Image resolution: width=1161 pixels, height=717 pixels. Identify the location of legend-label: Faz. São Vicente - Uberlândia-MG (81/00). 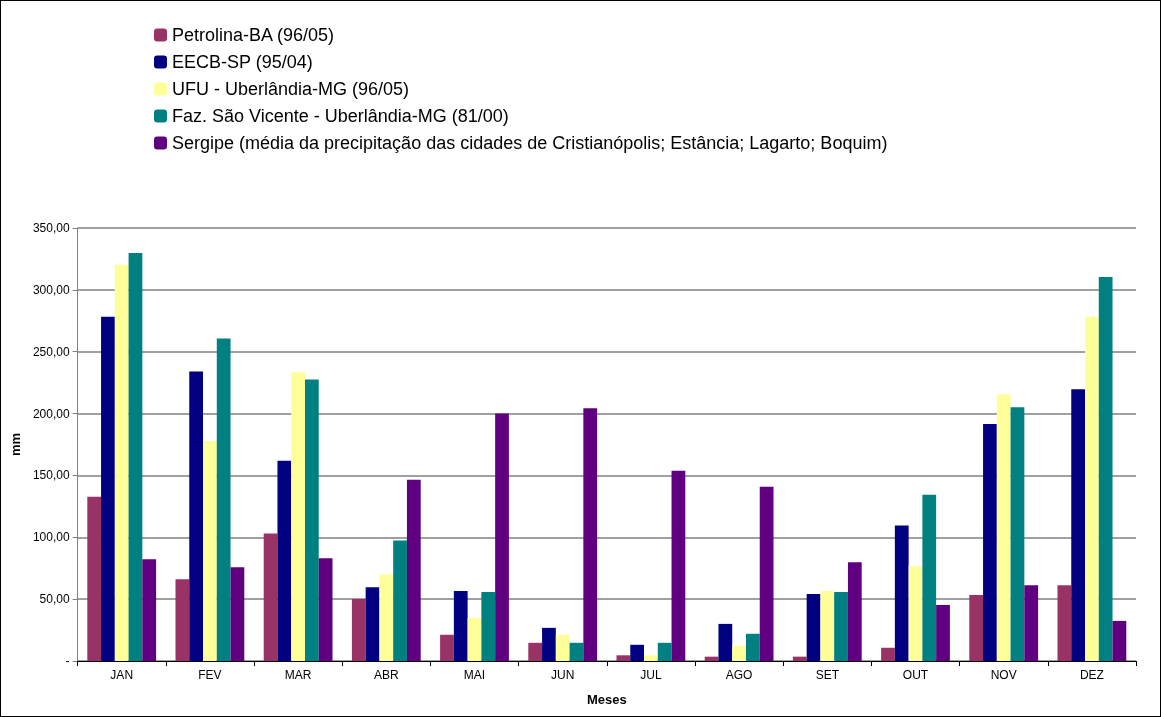
(340, 116).